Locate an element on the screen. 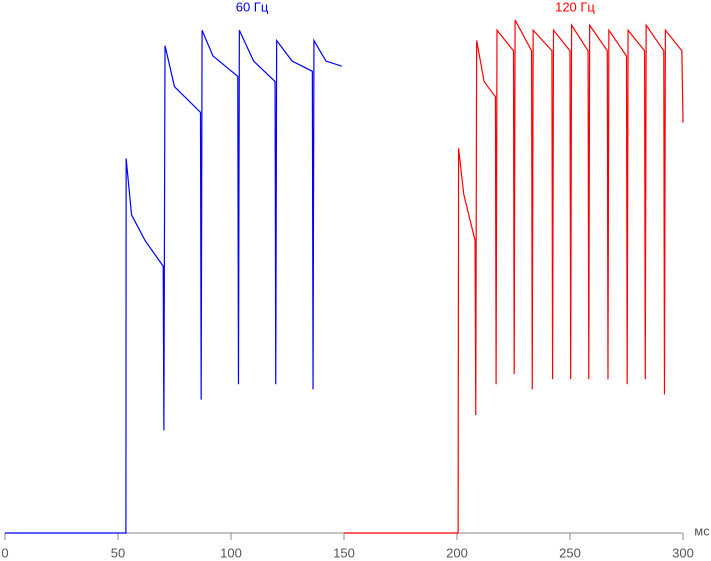  x-tick-label: 250 is located at coordinates (570, 552).